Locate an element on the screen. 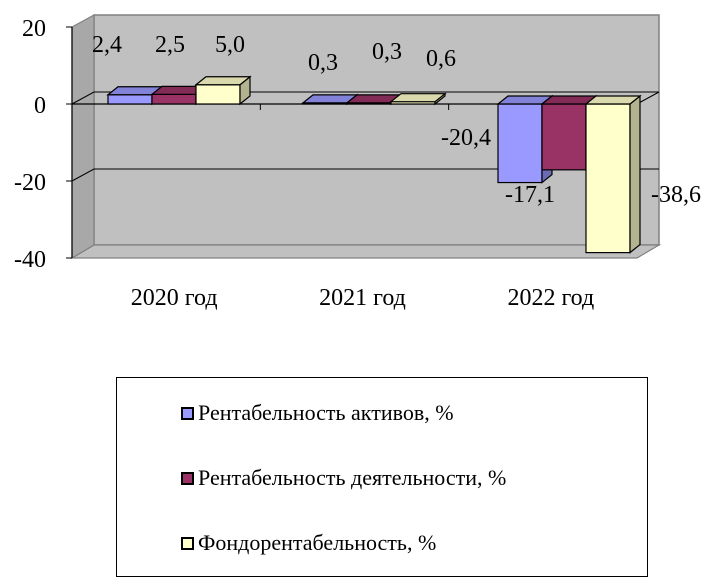 The width and height of the screenshot is (713, 577). y-tick-label: 0 is located at coordinates (40, 106).